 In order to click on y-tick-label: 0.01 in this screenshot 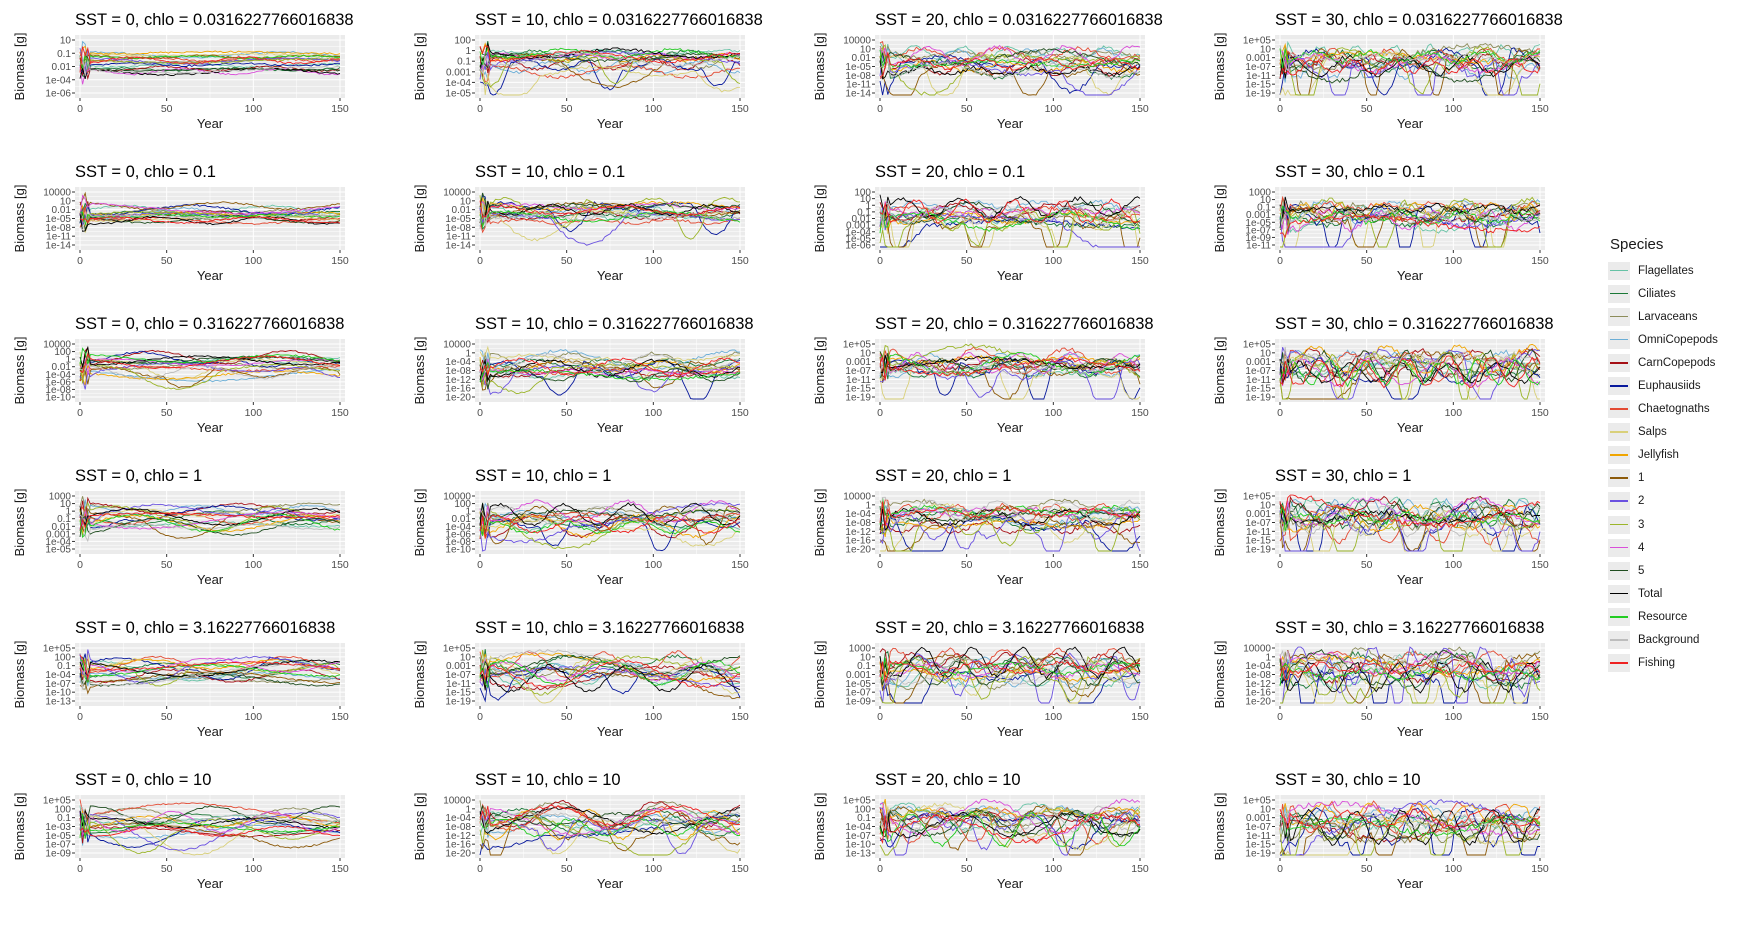, I will do `click(62, 210)`.